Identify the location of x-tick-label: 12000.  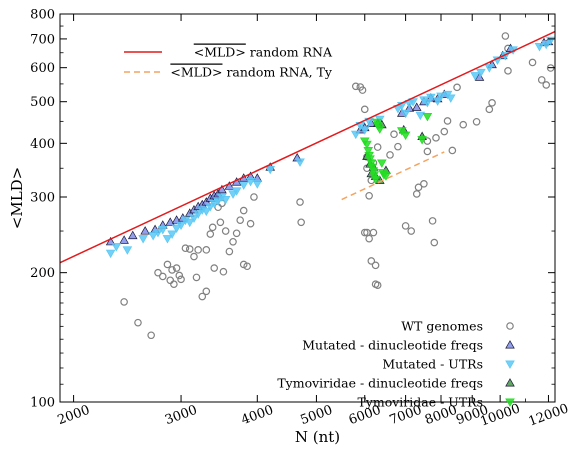
(549, 415).